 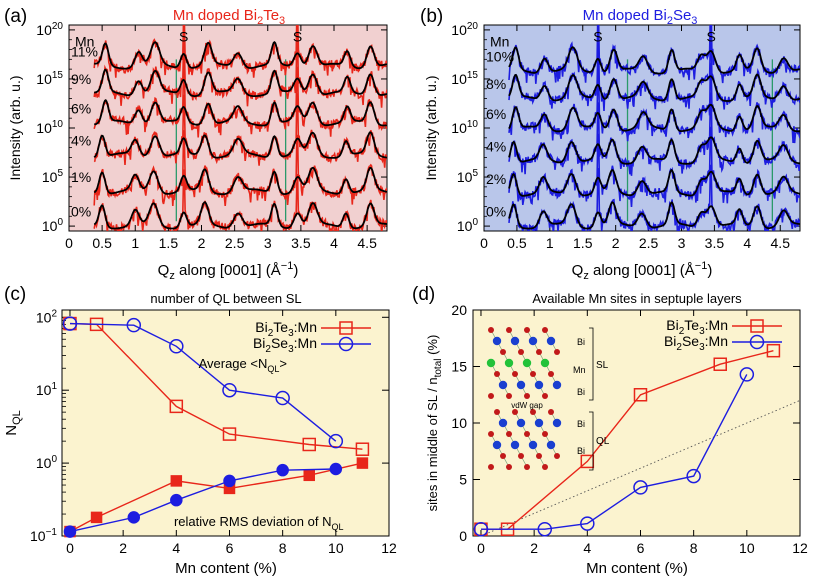 What do you see at coordinates (499, 42) in the screenshot?
I see `pb-mn-label: Mn` at bounding box center [499, 42].